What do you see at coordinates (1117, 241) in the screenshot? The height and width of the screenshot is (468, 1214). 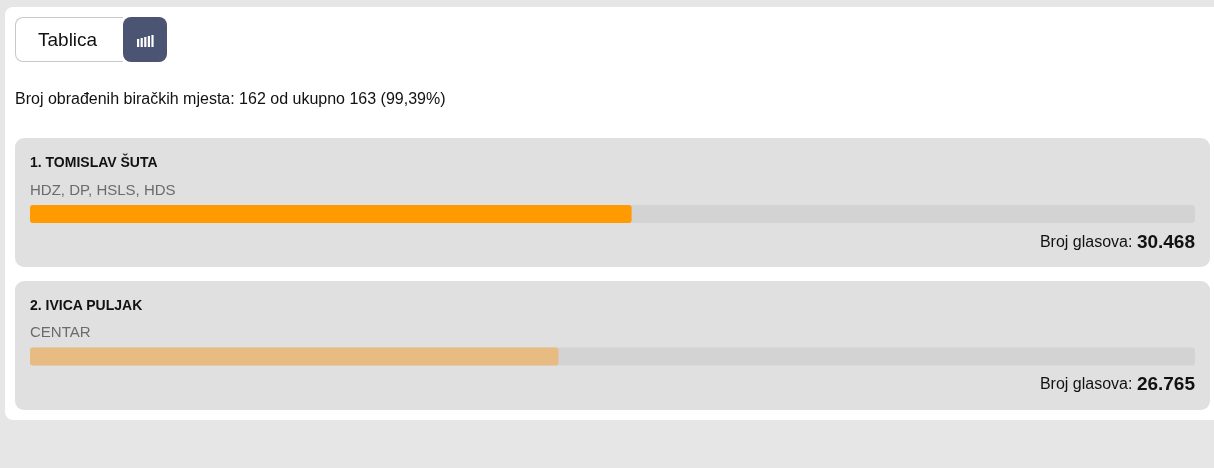 I see `data-label: Broj glasova: 30.468` at bounding box center [1117, 241].